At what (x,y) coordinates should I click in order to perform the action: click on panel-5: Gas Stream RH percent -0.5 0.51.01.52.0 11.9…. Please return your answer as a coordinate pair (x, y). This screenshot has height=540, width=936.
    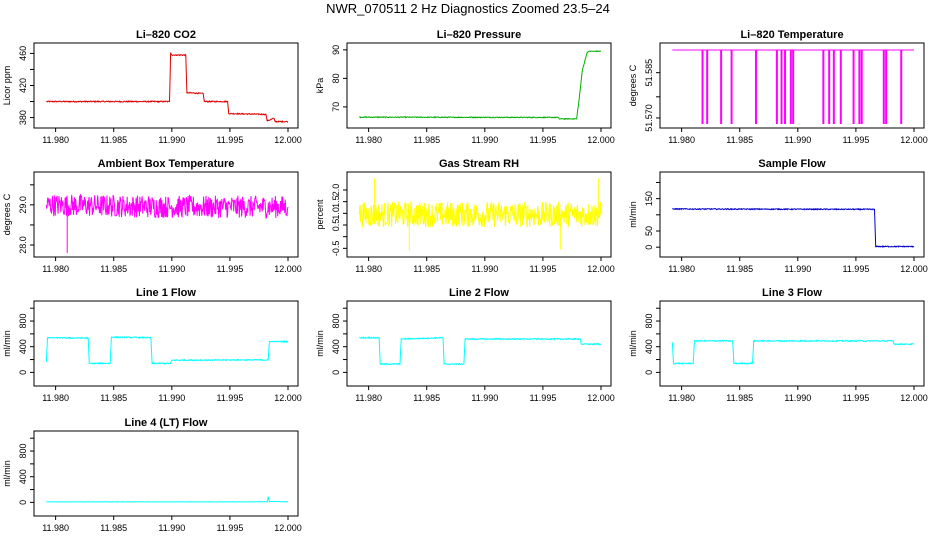
    Looking at the image, I should click on (465, 216).